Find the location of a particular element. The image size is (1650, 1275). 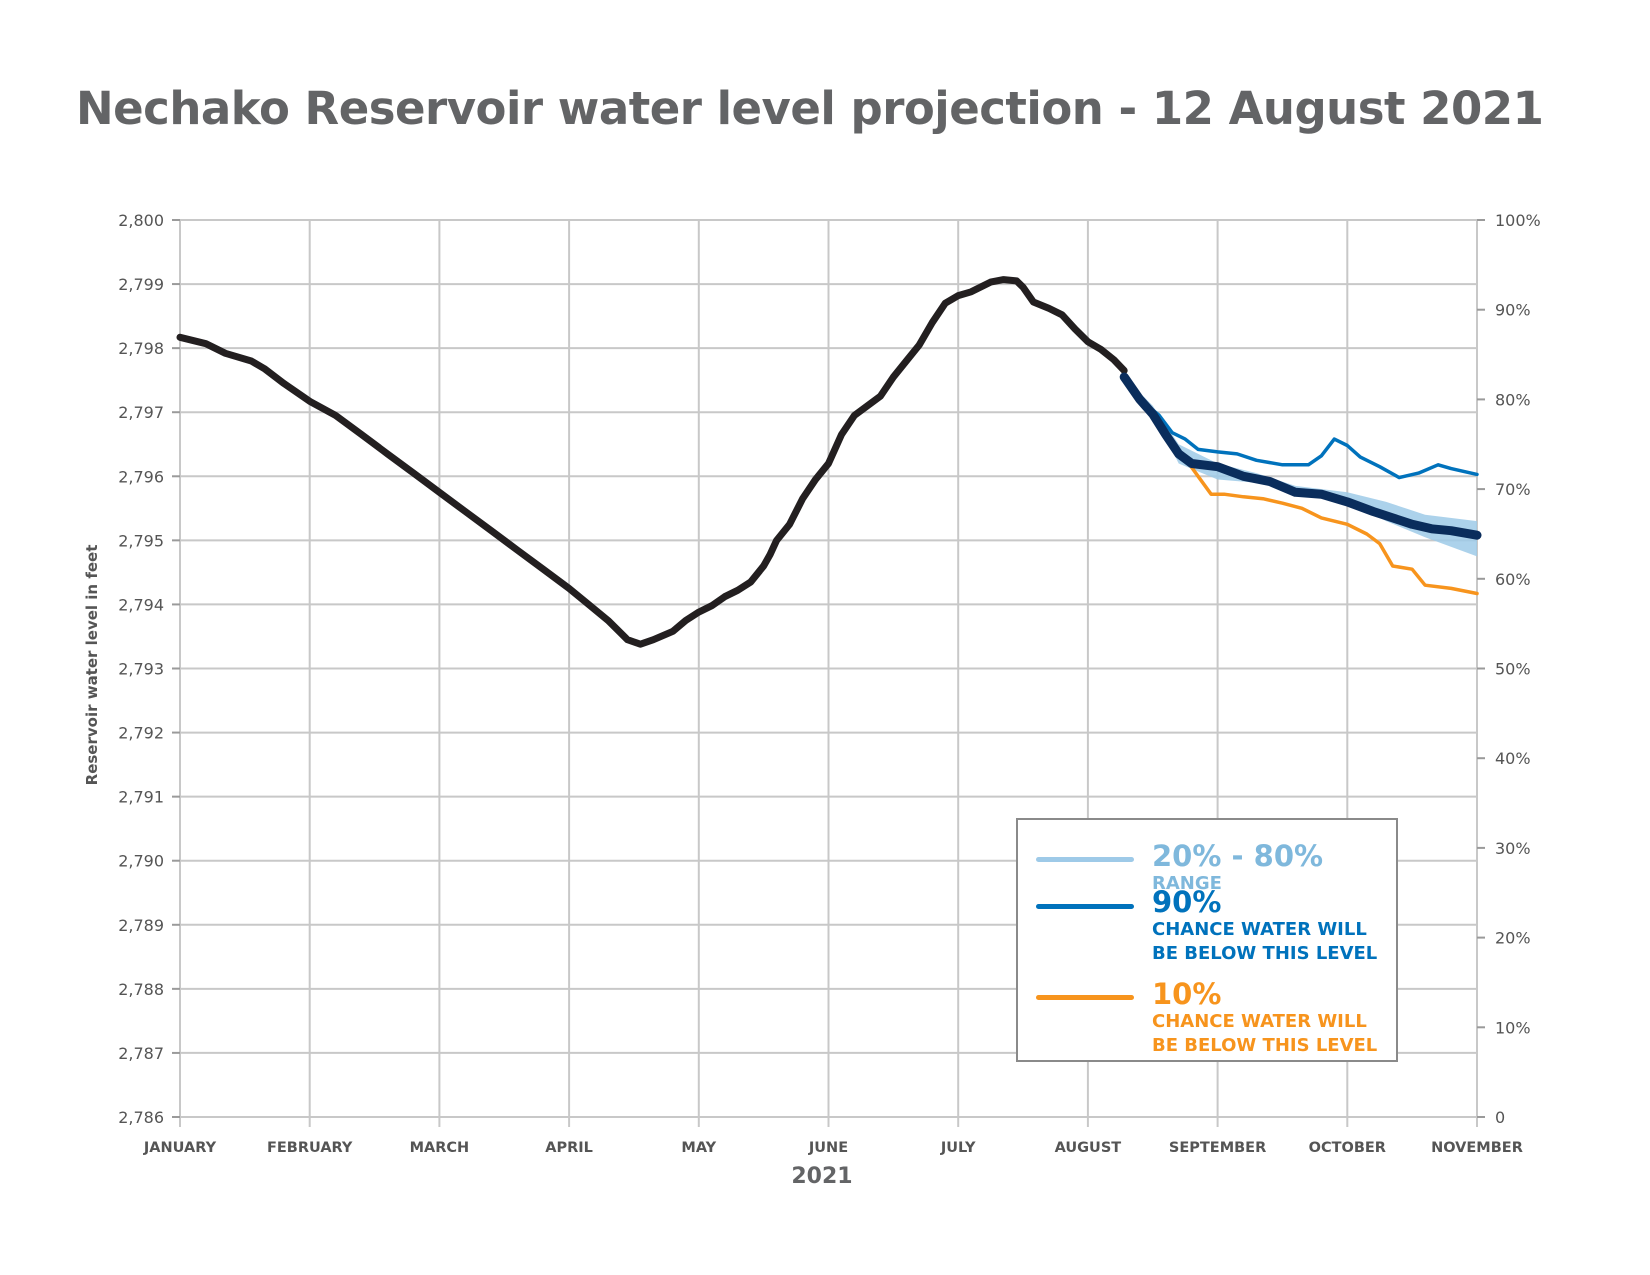

legend-swatch-range is located at coordinates (1085, 859).